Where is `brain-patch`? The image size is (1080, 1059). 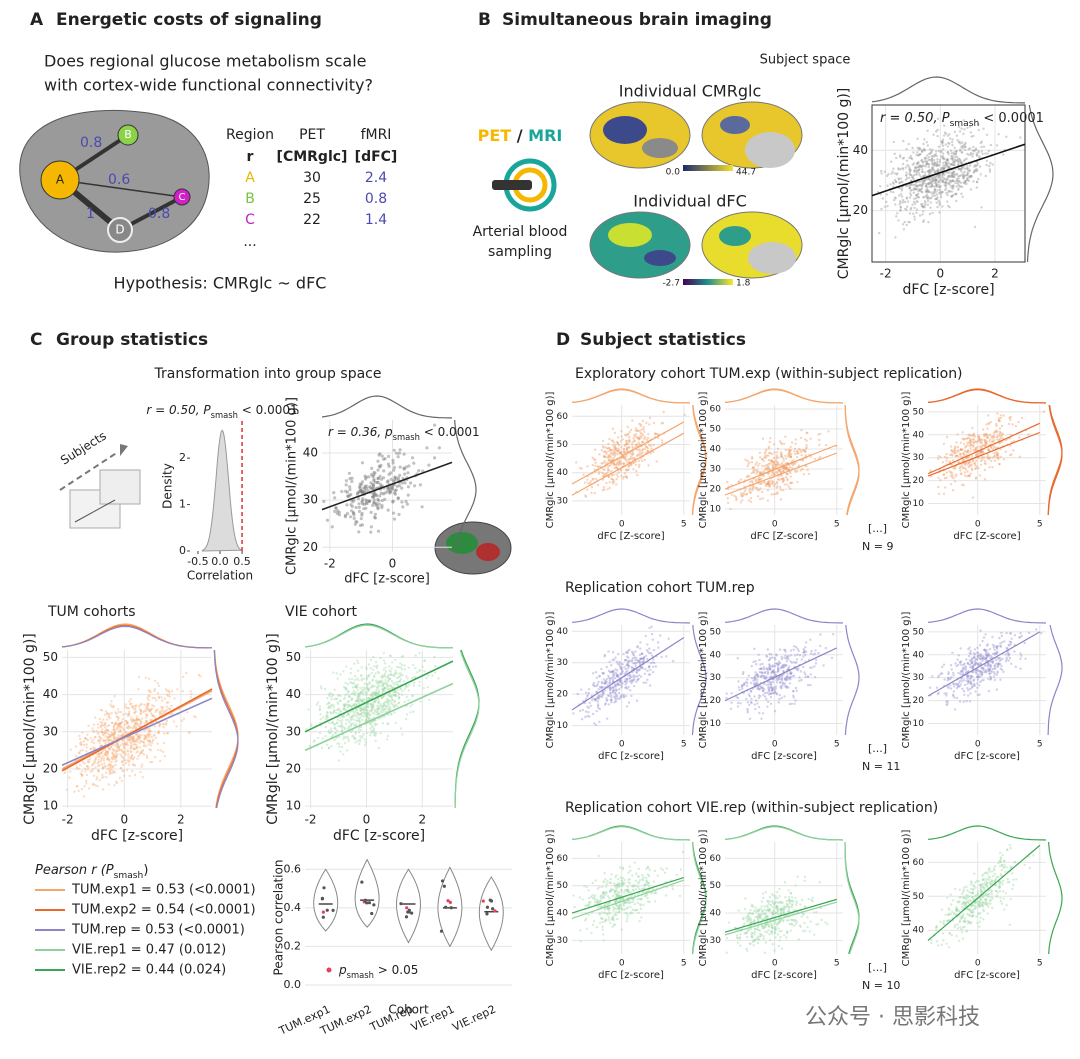
brain-patch is located at coordinates (625, 130).